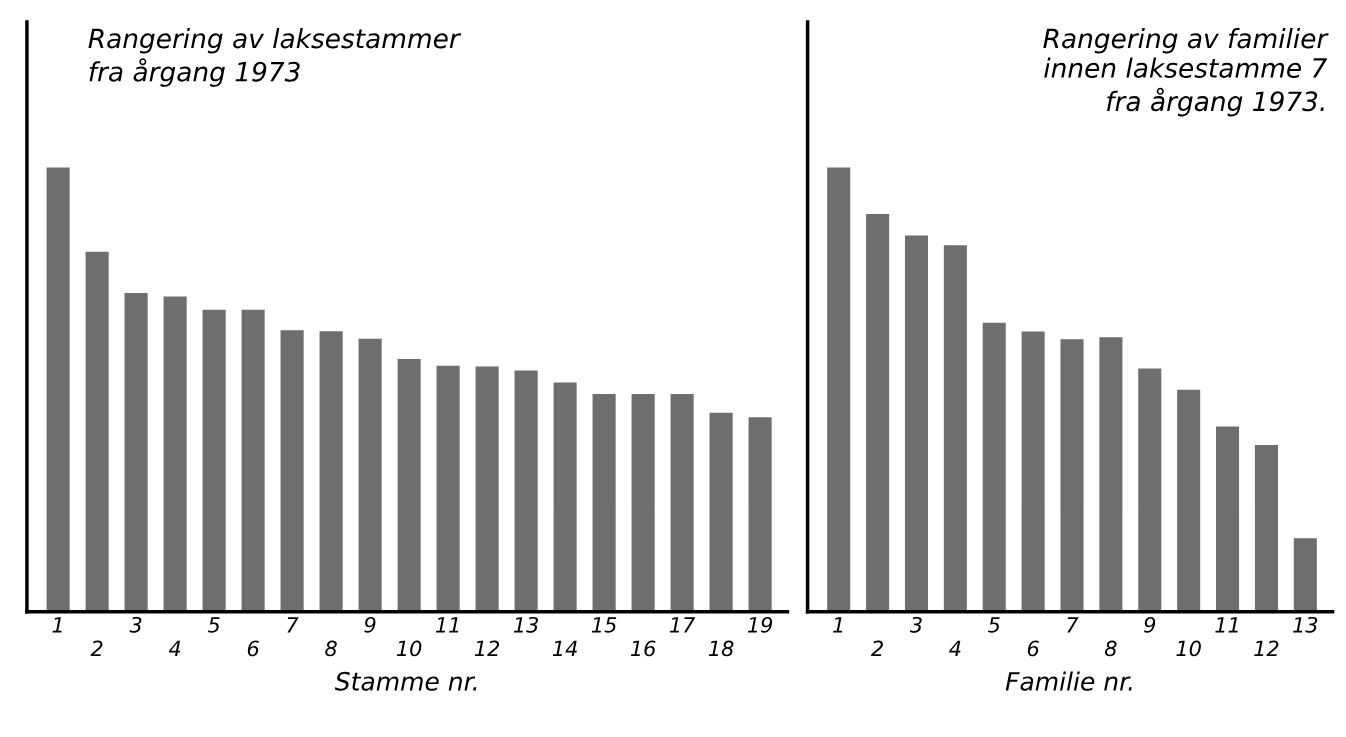  I want to click on x-tick-label: 17, so click(682, 625).